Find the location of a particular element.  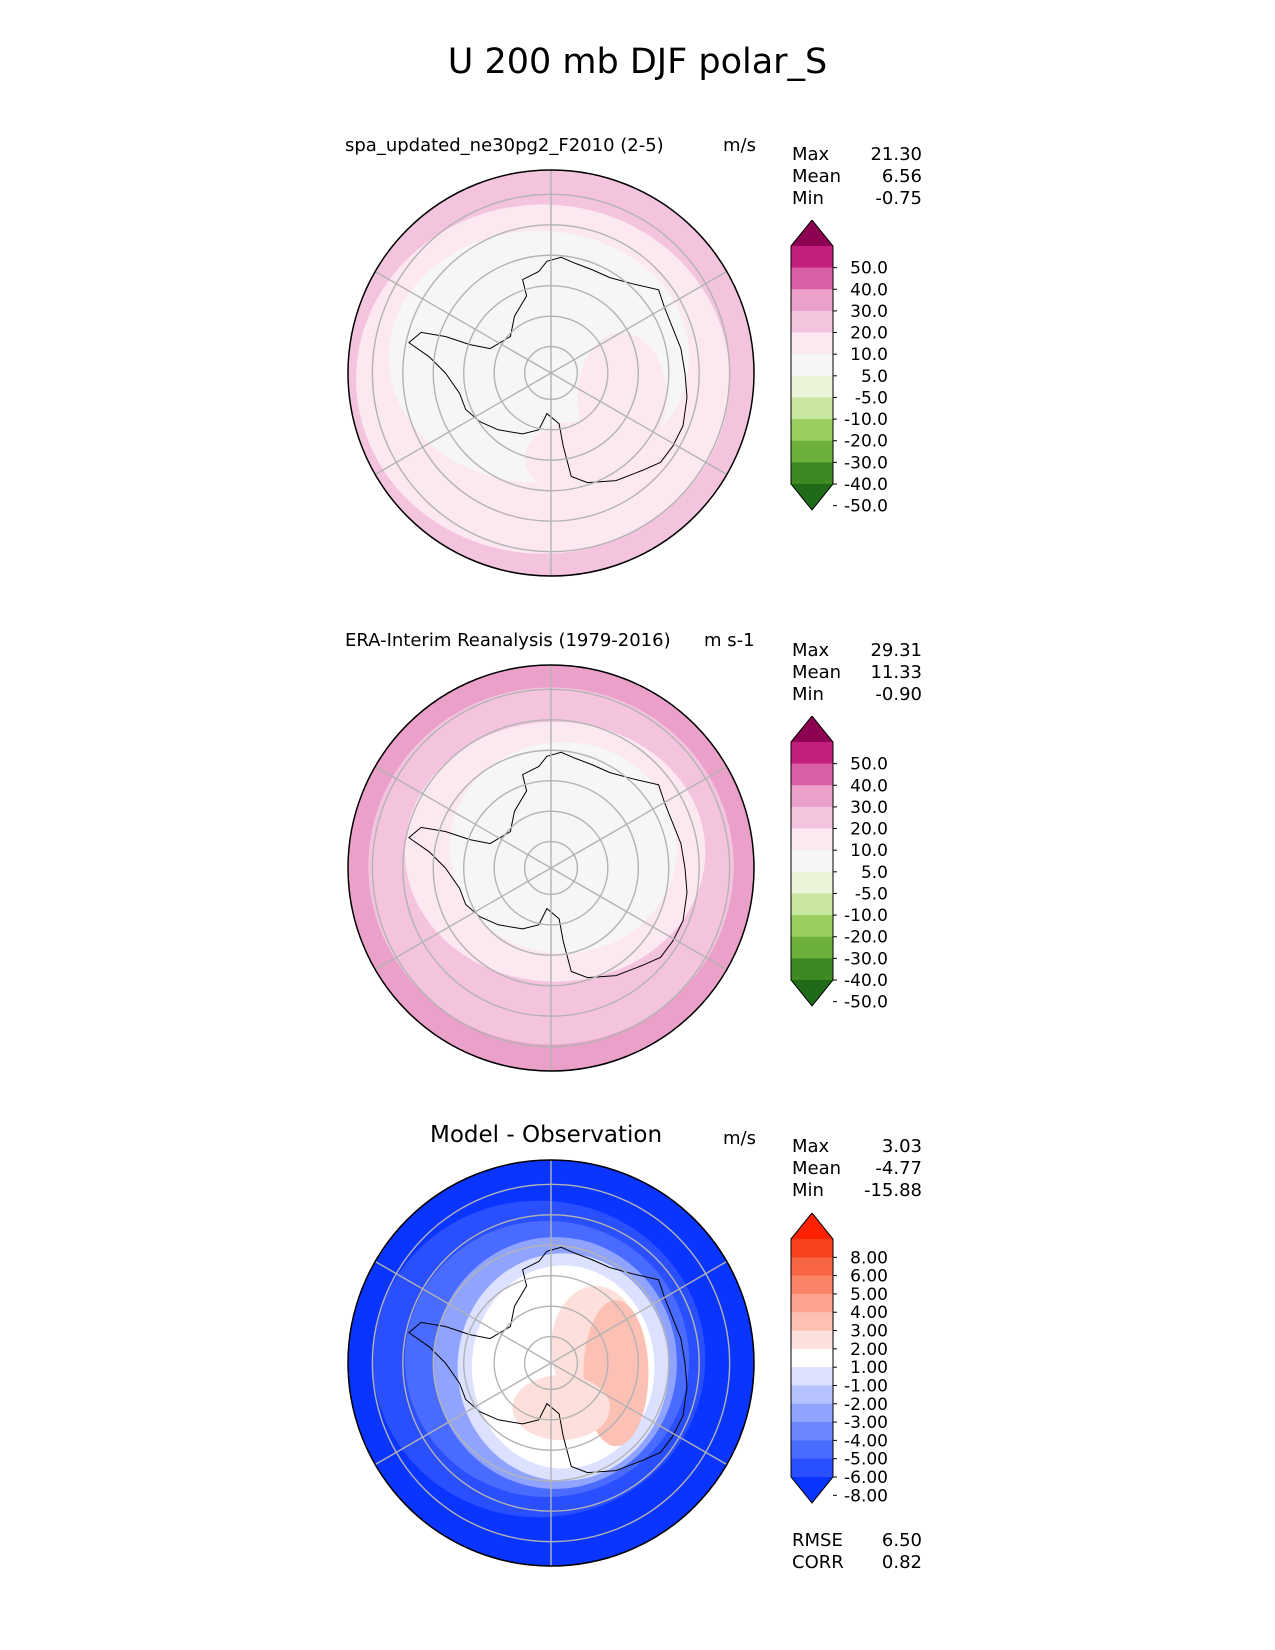

stat-value: -0.75 is located at coordinates (898, 198).